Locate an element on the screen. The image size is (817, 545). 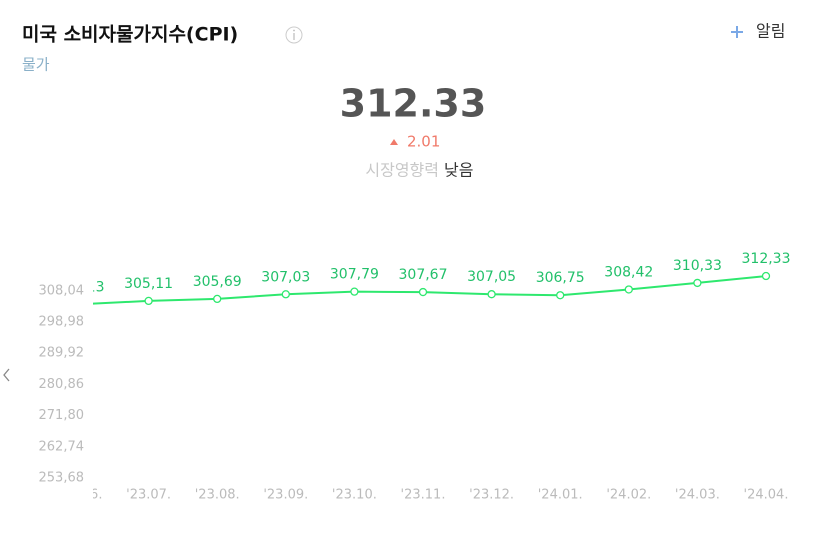
y-tick-label: 289,92 is located at coordinates (62, 353).